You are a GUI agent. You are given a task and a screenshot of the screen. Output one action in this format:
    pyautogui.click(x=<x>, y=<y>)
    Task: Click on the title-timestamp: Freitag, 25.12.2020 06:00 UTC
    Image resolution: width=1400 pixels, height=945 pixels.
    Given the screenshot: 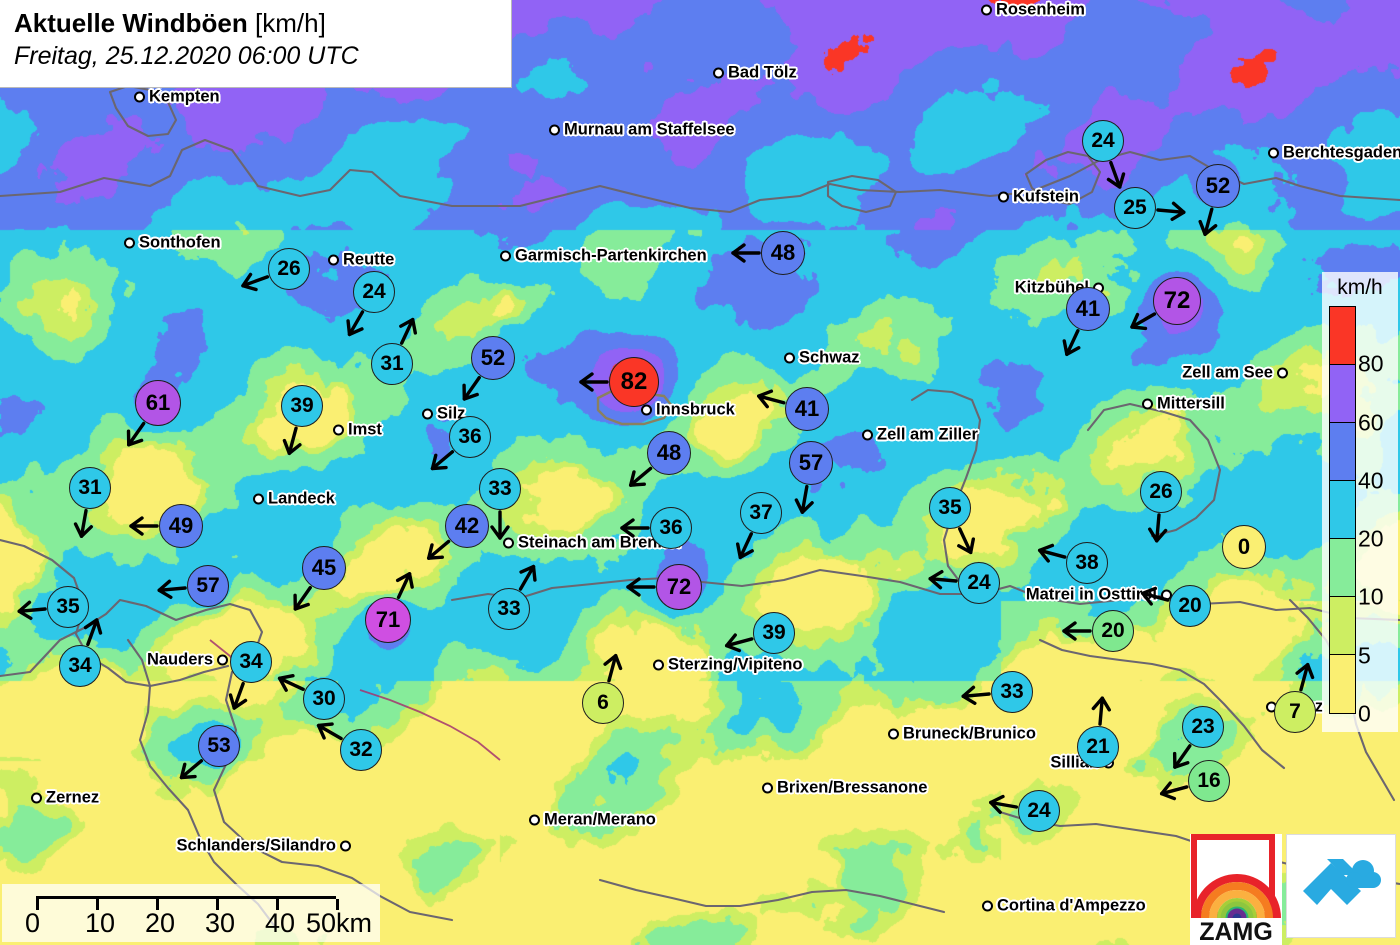 What is the action you would take?
    pyautogui.click(x=186, y=56)
    